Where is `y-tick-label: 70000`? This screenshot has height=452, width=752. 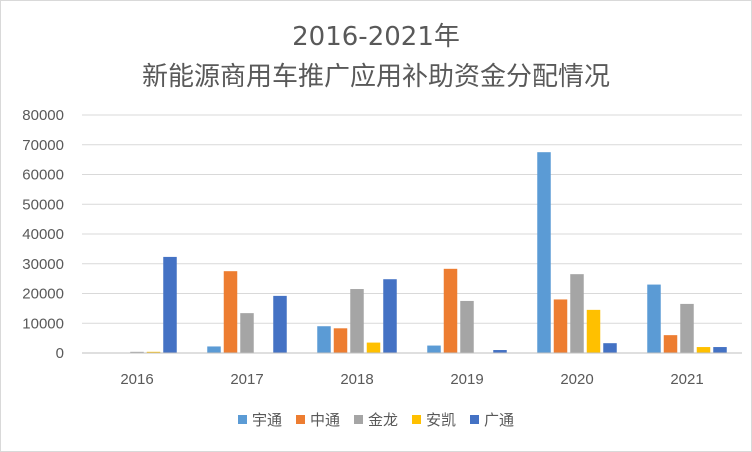
y-tick-label: 70000 is located at coordinates (43, 145).